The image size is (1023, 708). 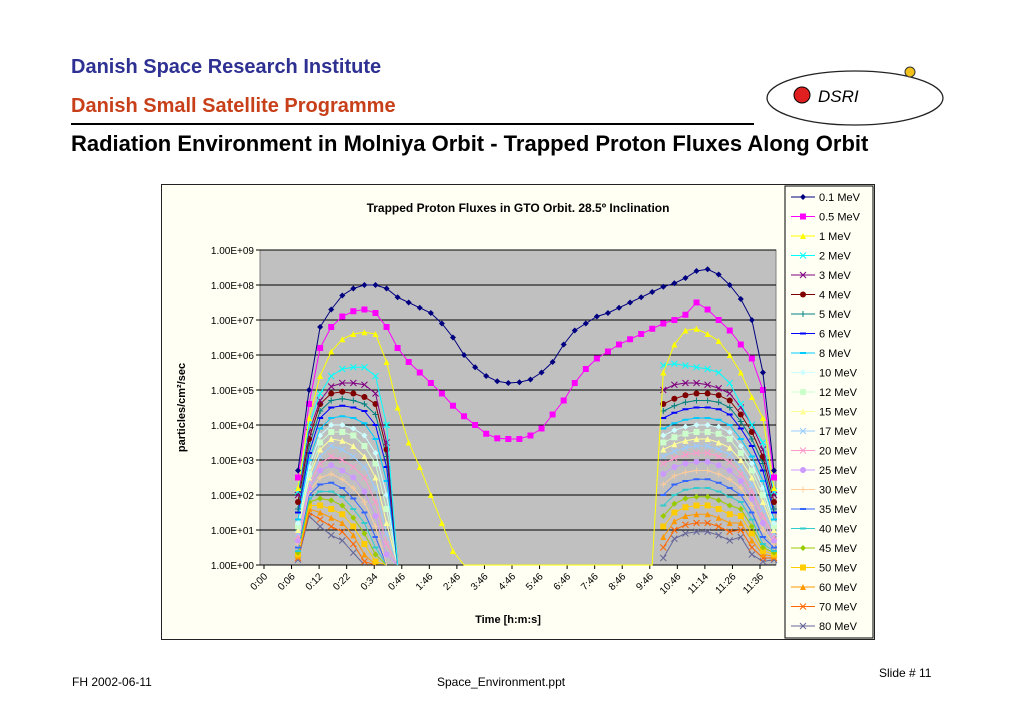 What do you see at coordinates (182, 407) in the screenshot?
I see `y-axis-label: particles/cm²/sec` at bounding box center [182, 407].